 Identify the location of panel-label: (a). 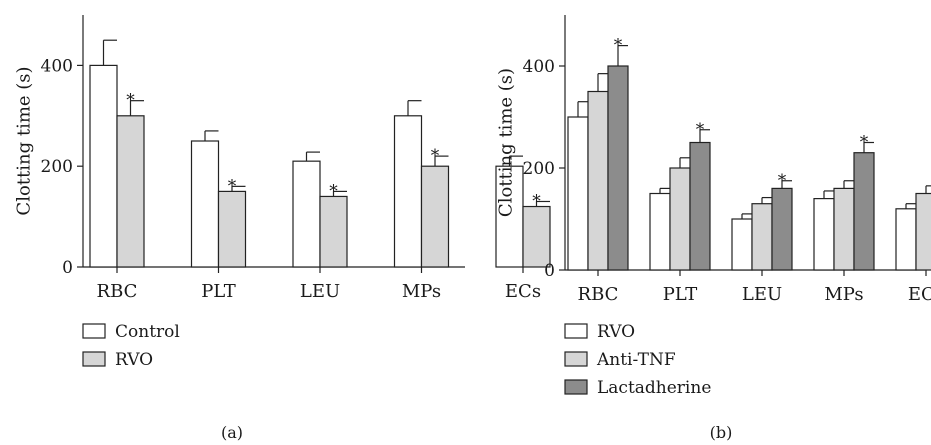
(232, 432).